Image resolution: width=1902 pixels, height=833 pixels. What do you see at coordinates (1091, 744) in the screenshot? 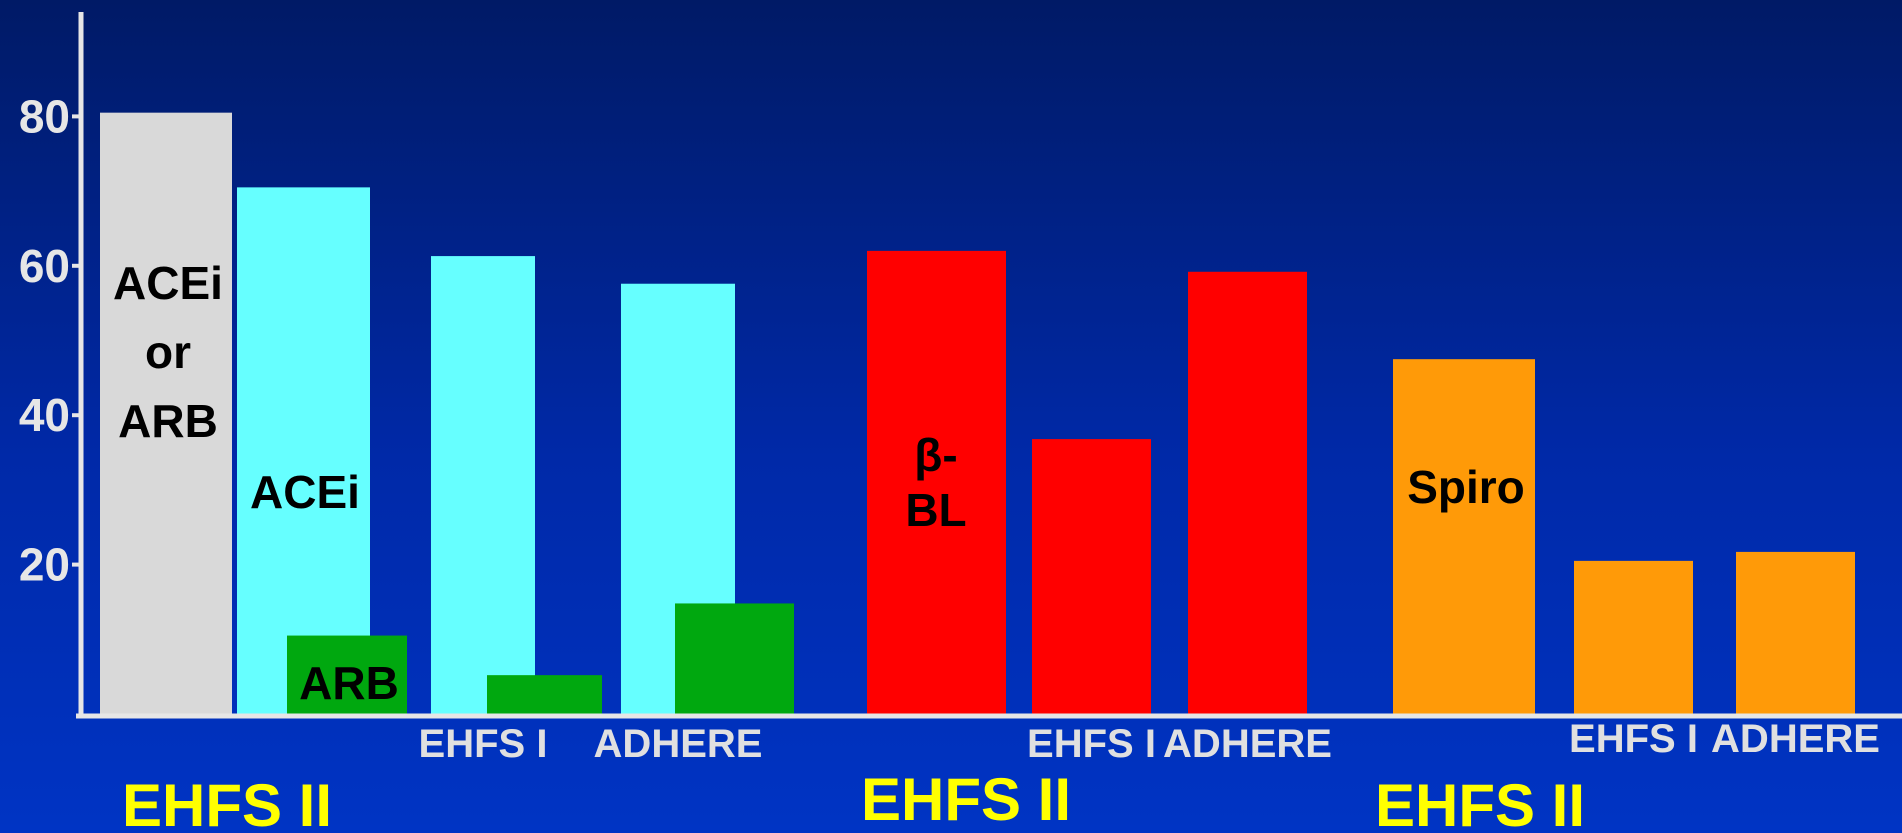
I see `source-label-g1-b1: EHFS I` at bounding box center [1091, 744].